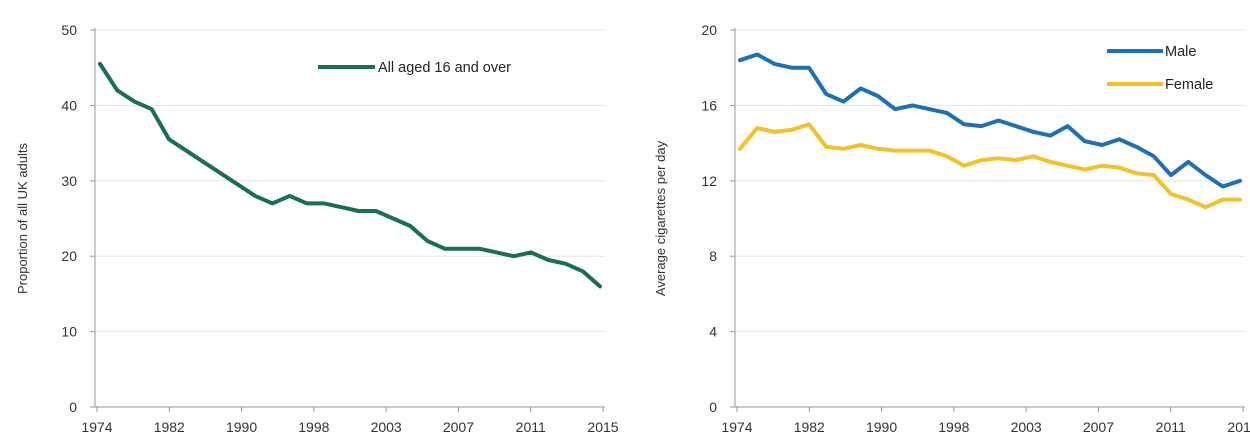  Describe the element at coordinates (69, 105) in the screenshot. I see `left-y-tick-label: 40` at that location.